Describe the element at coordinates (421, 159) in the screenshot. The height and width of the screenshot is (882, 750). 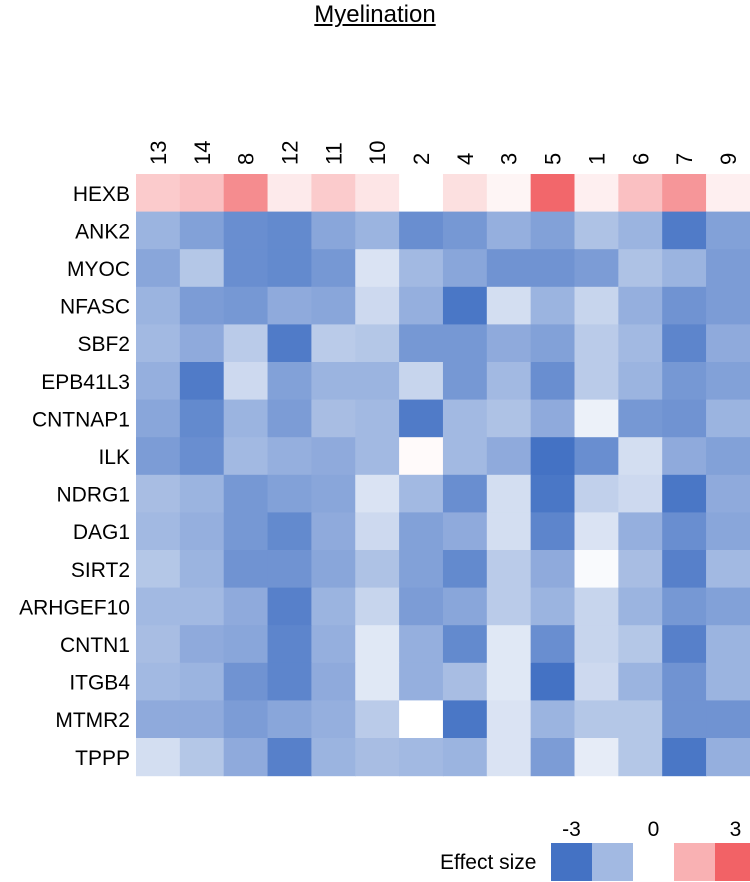
I see `column-label-2: 2` at that location.